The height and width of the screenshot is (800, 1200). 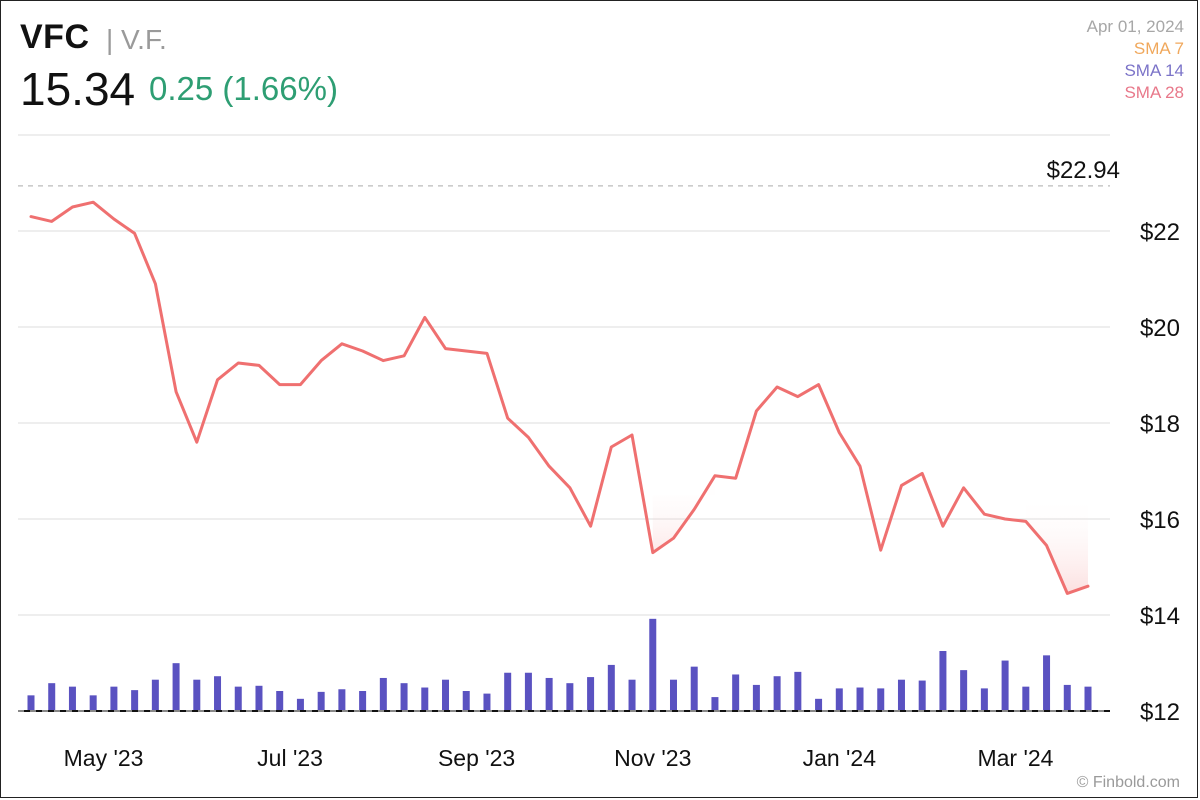 What do you see at coordinates (1160, 328) in the screenshot?
I see `y-tick-label: $20` at bounding box center [1160, 328].